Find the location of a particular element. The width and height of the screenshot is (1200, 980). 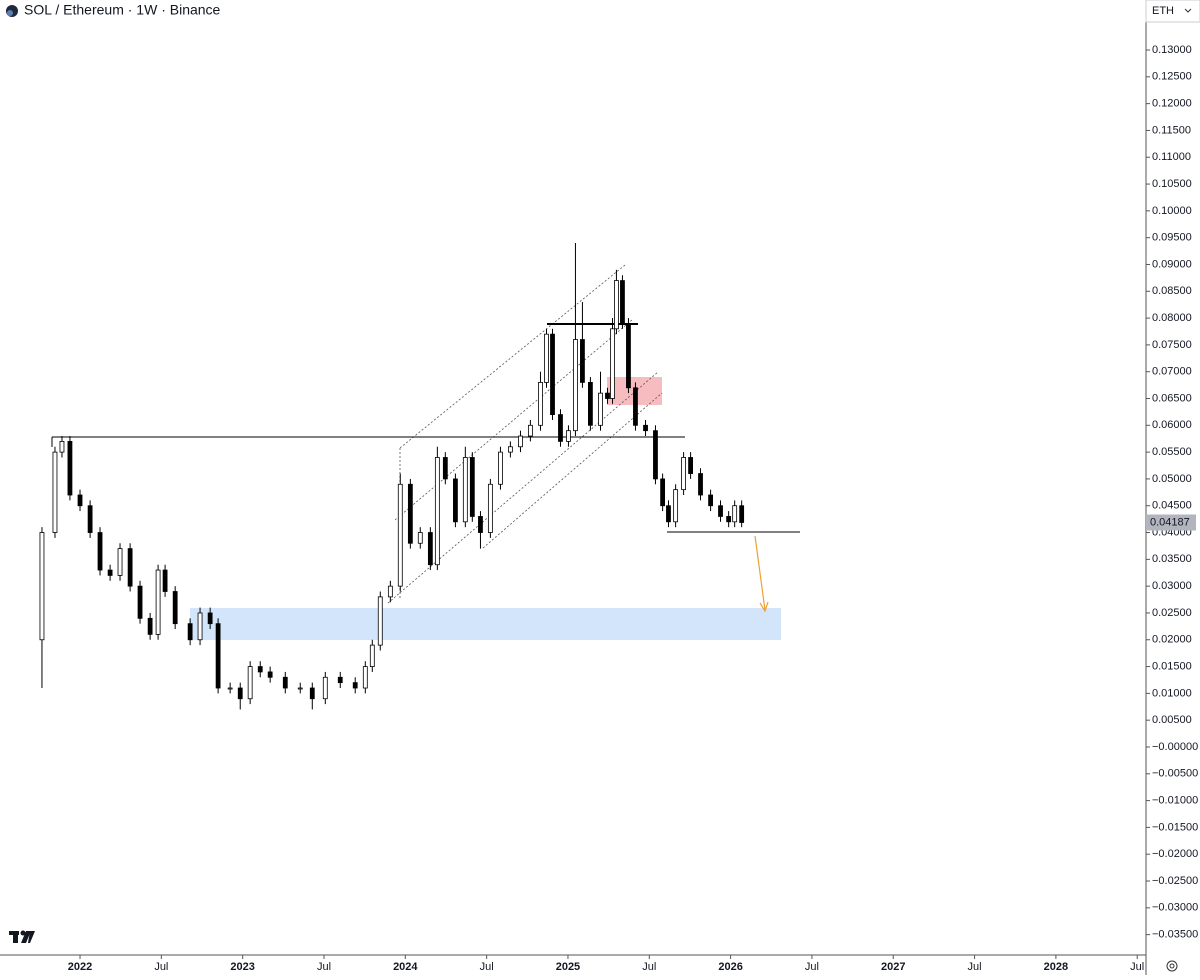

y-tick-label: 0.07000 is located at coordinates (1172, 372).